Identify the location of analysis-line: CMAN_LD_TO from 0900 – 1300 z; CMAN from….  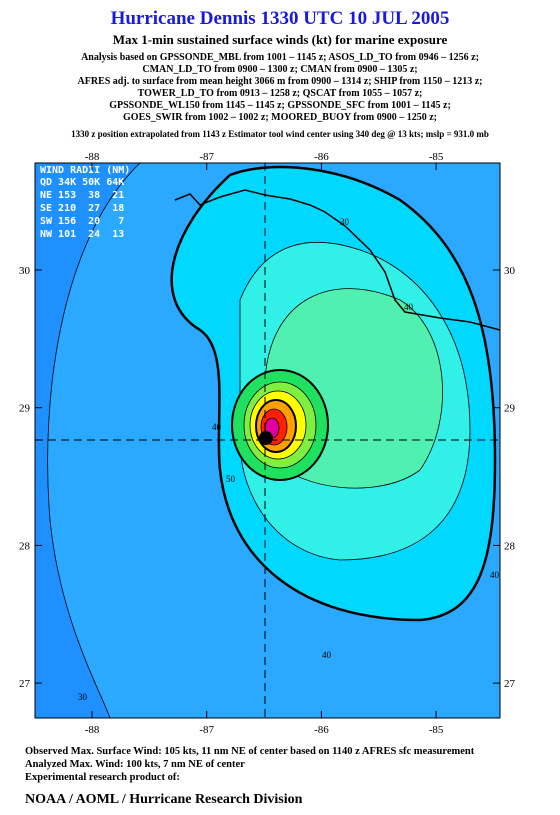
(279, 69).